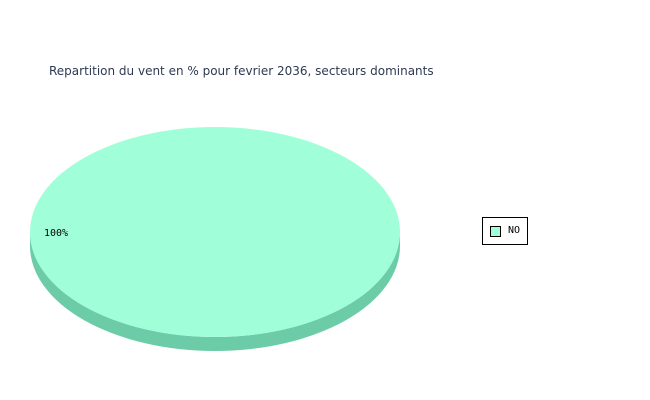  I want to click on legend-label: NO, so click(514, 230).